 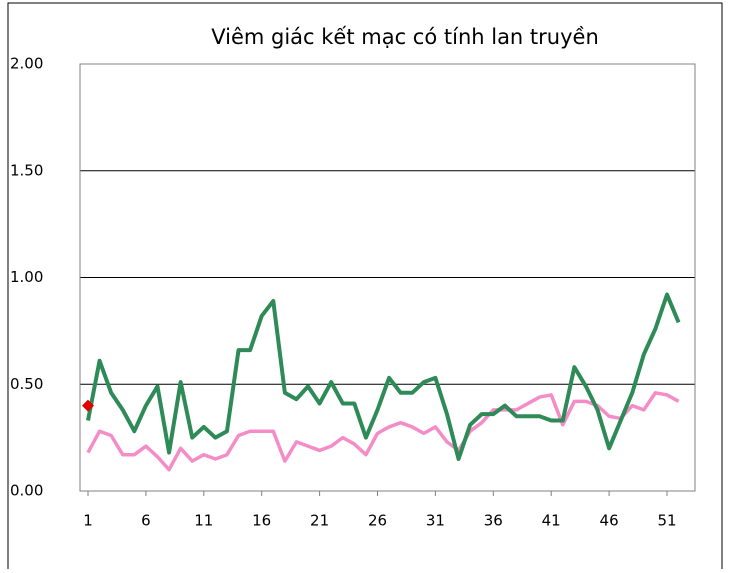 What do you see at coordinates (666, 521) in the screenshot?
I see `x-tick-label: 51` at bounding box center [666, 521].